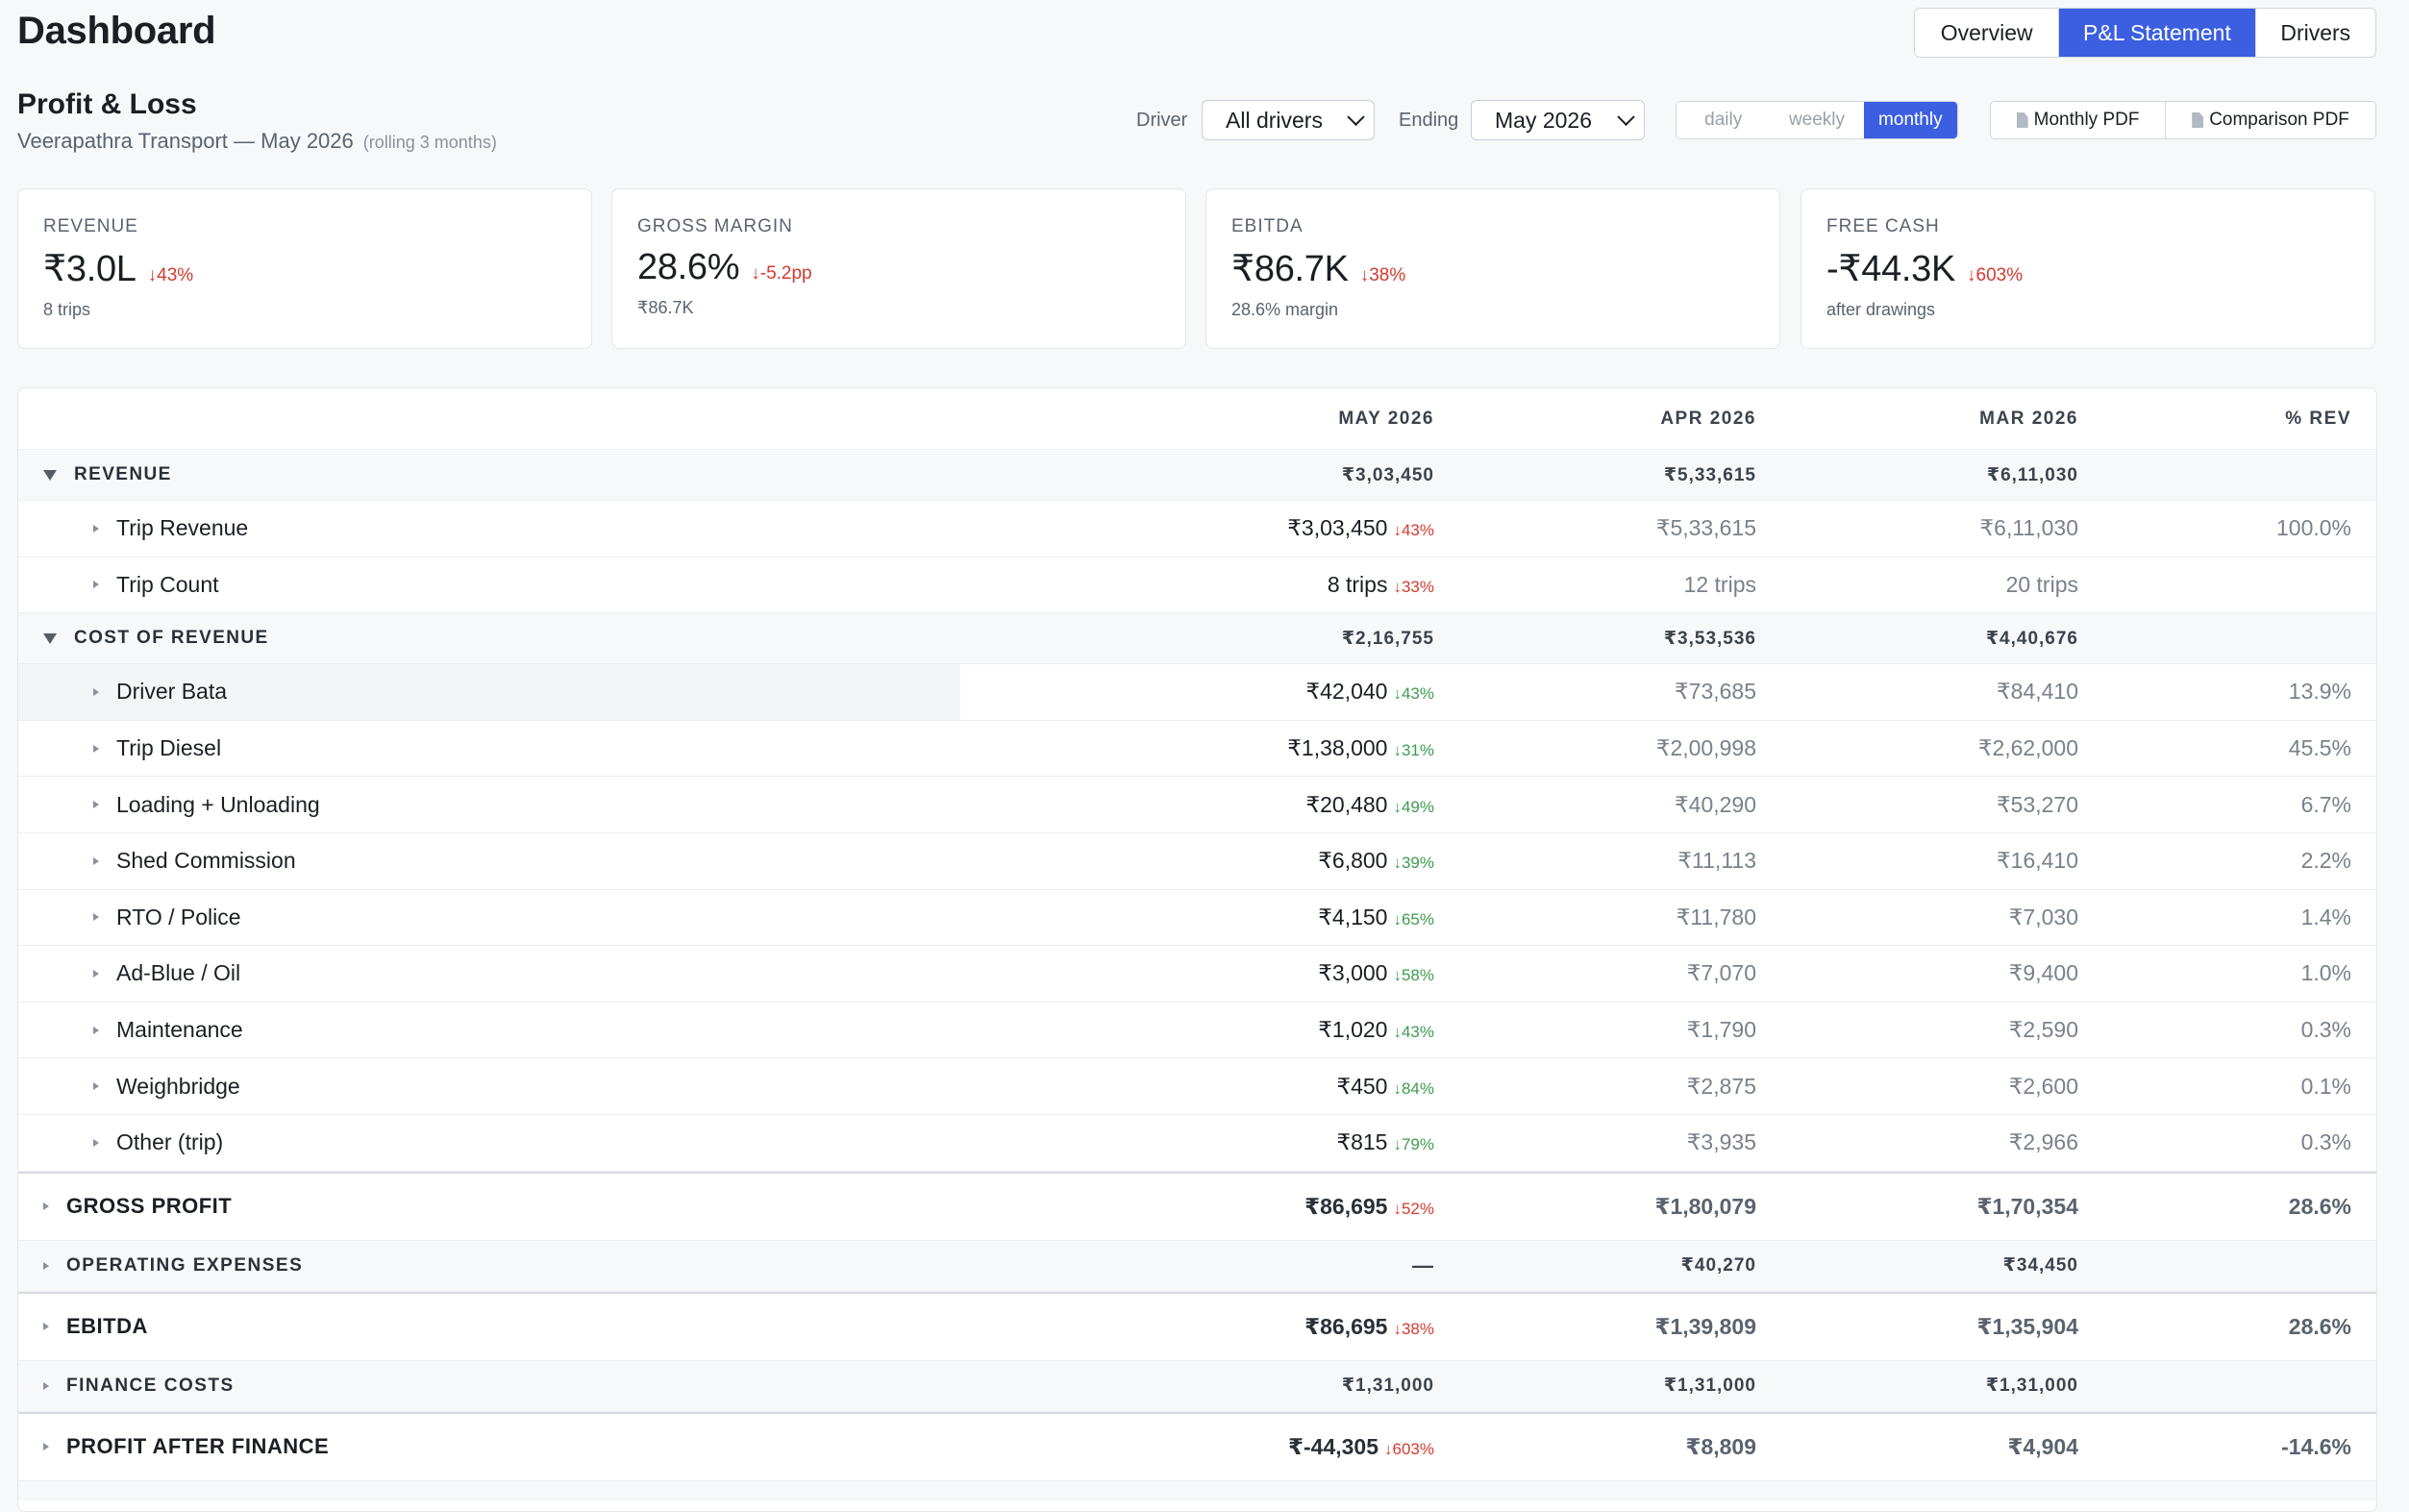  Describe the element at coordinates (1715, 692) in the screenshot. I see `line-value-apr: ₹73,685` at that location.